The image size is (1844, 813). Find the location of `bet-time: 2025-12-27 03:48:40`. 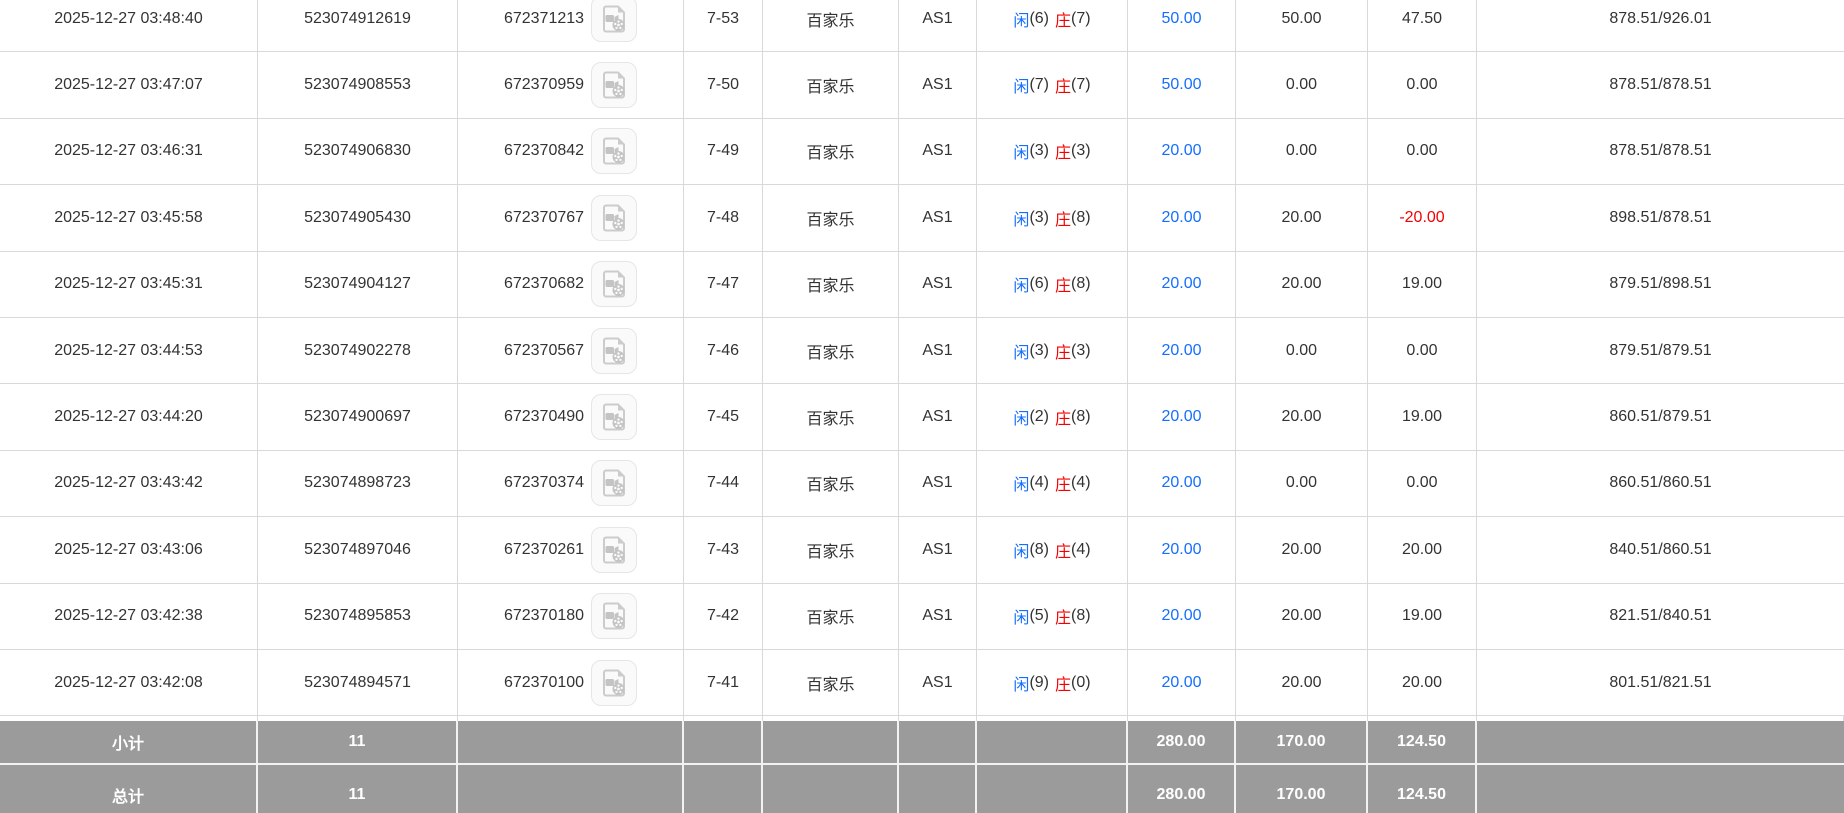

bet-time: 2025-12-27 03:48:40 is located at coordinates (129, 26).